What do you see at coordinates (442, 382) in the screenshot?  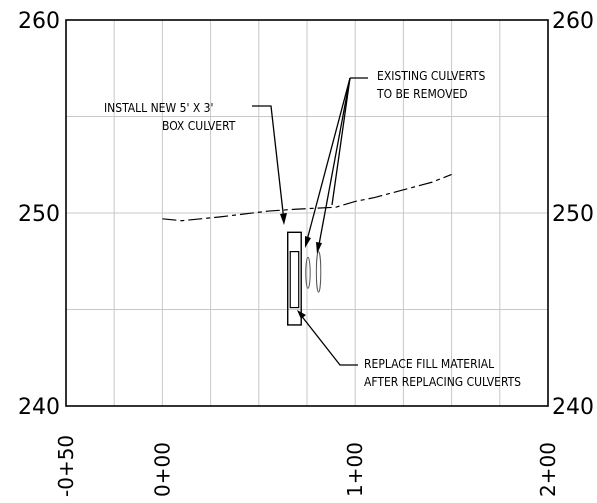 I see `replace-note-line2: AFTER REPLACING CULVERTS` at bounding box center [442, 382].